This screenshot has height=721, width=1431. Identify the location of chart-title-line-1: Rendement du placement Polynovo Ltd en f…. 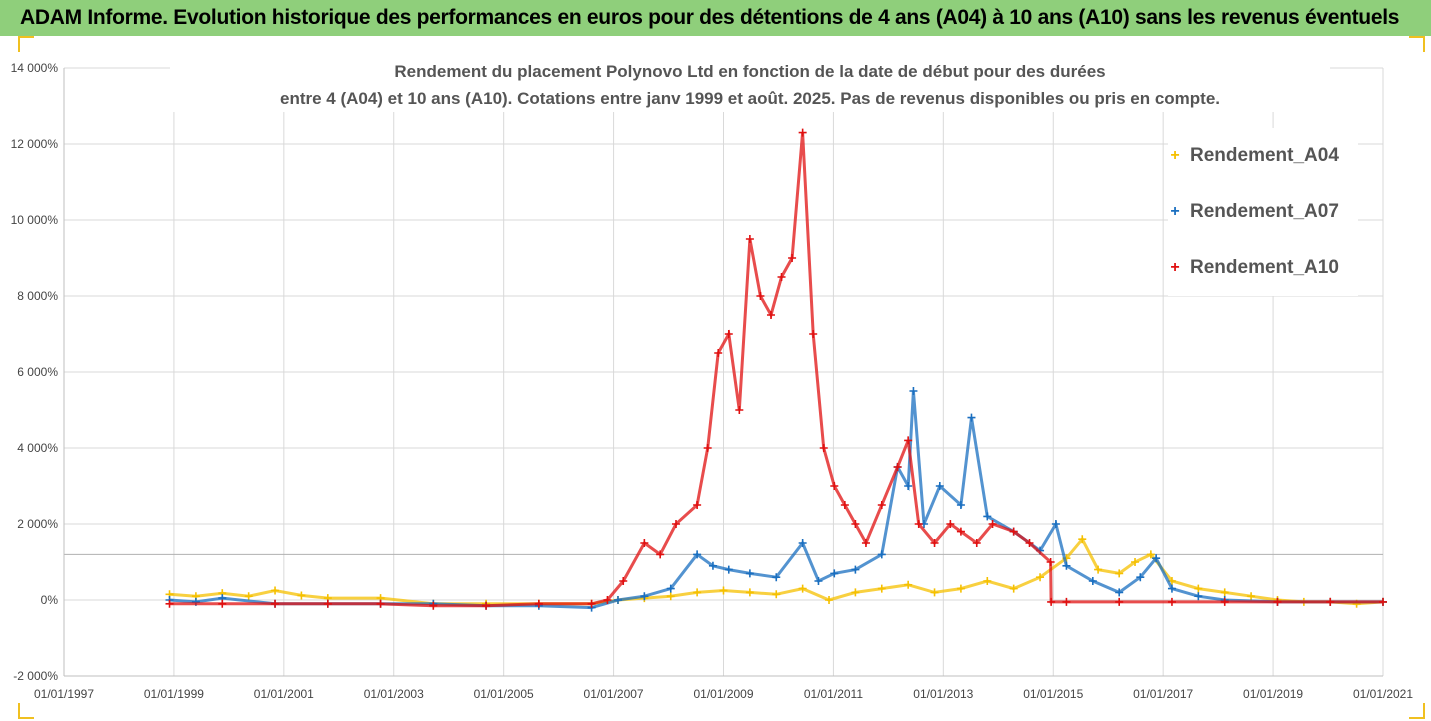
(750, 71).